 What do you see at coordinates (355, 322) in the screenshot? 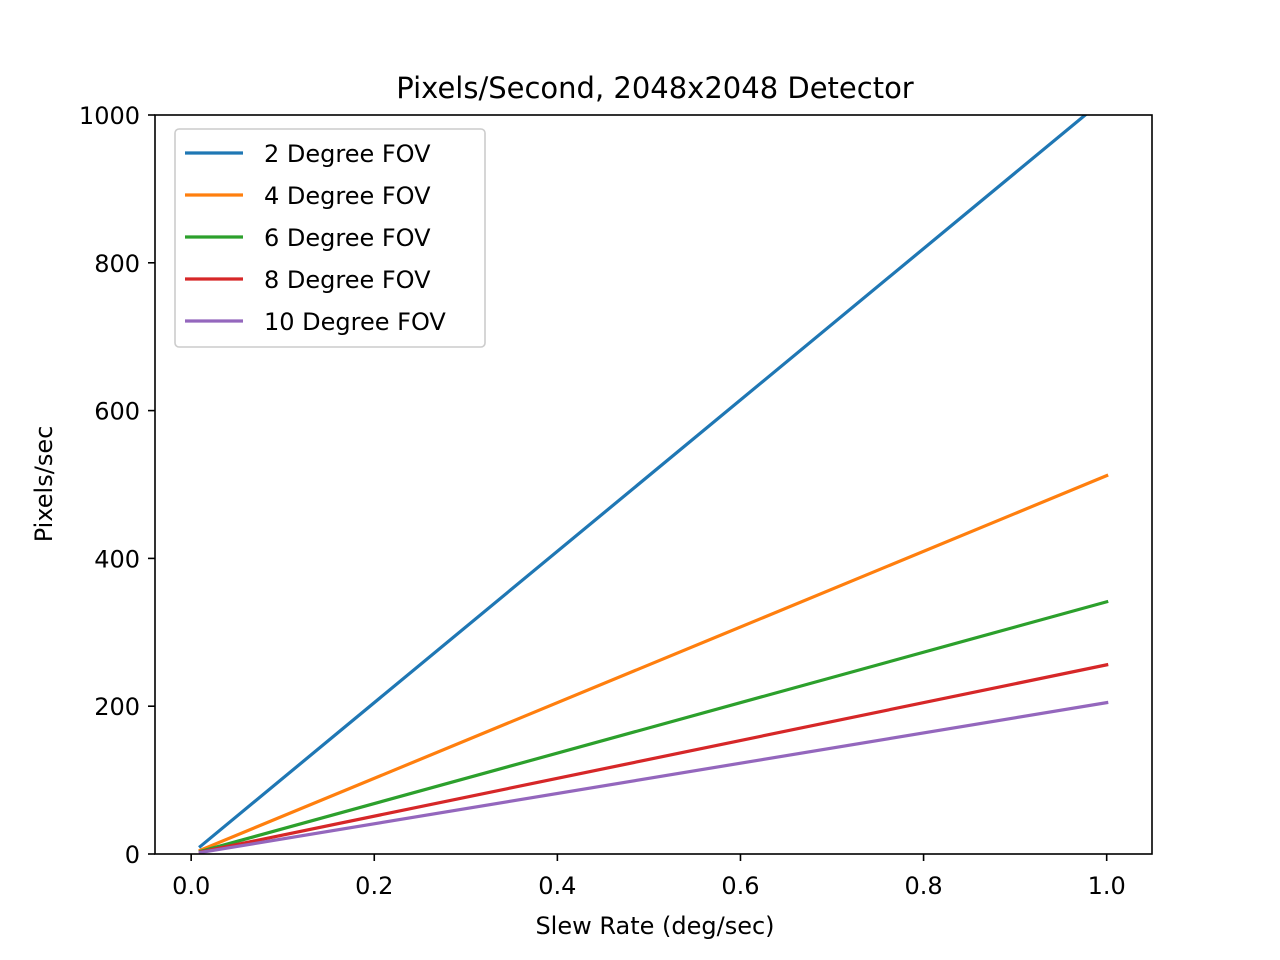
I see `legend-label-5: 10 Degree FOV` at bounding box center [355, 322].